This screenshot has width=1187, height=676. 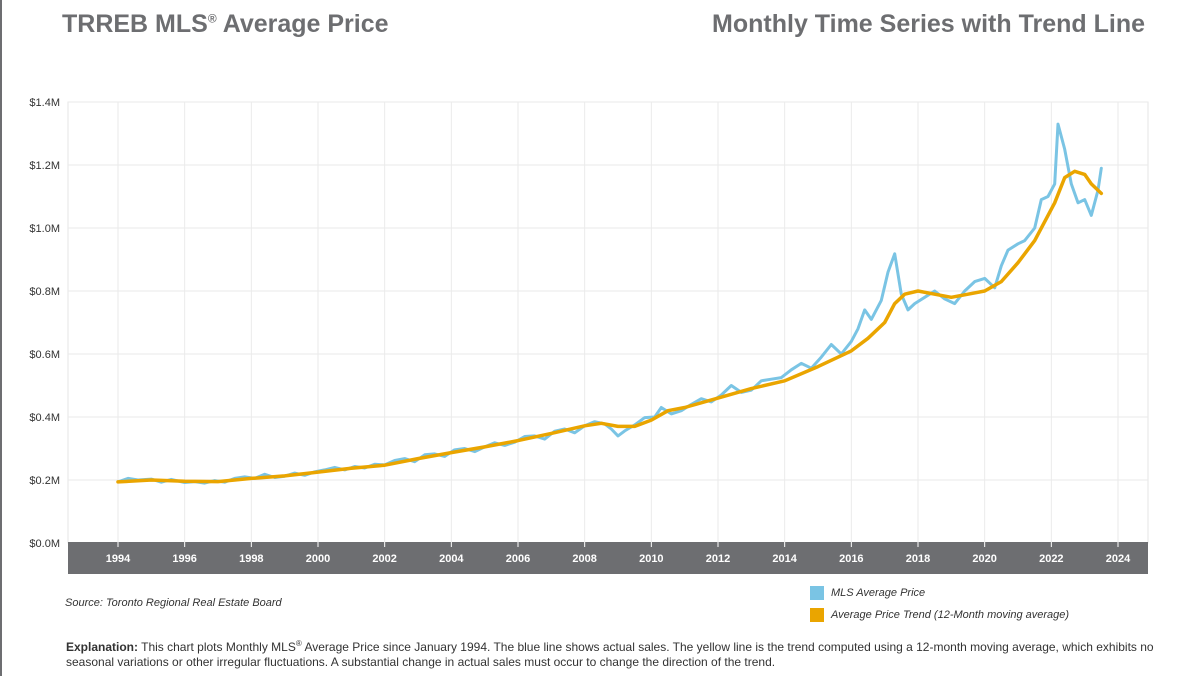 What do you see at coordinates (251, 559) in the screenshot?
I see `x-tick-label: 1998` at bounding box center [251, 559].